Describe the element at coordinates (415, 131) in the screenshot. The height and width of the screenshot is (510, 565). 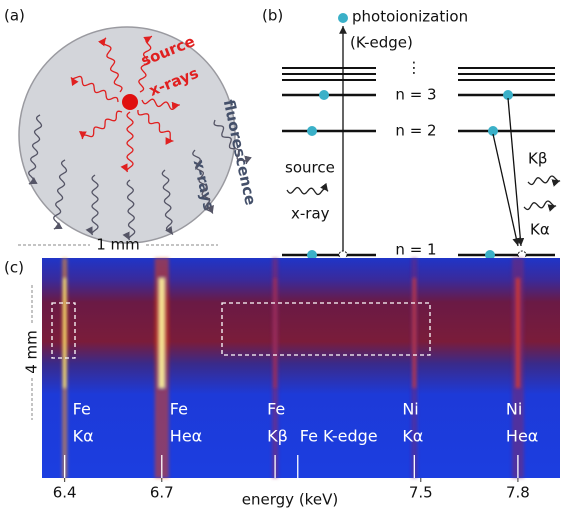
I see `level-label: n = 2` at that location.